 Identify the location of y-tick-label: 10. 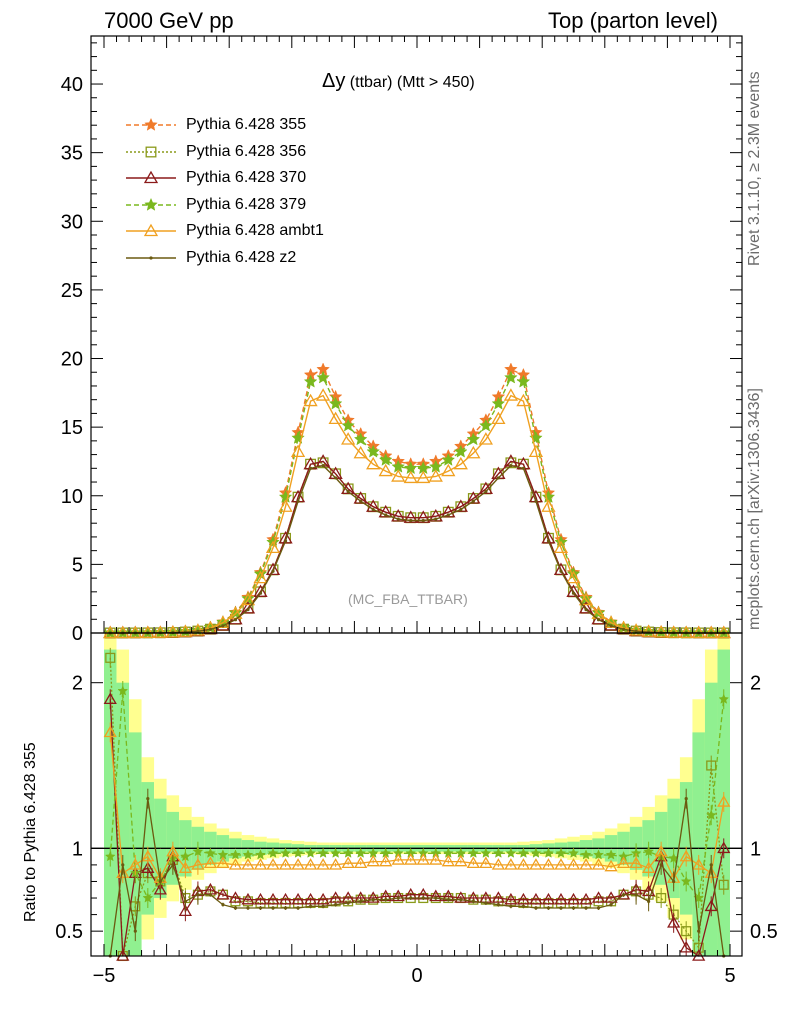
(72, 497).